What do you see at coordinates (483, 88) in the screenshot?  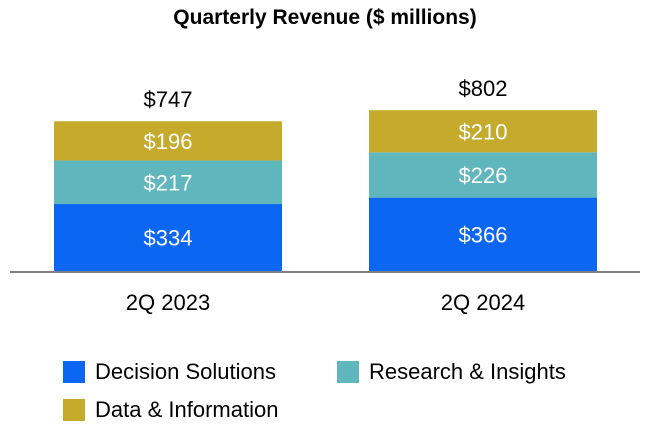 I see `total-label-1: $802` at bounding box center [483, 88].